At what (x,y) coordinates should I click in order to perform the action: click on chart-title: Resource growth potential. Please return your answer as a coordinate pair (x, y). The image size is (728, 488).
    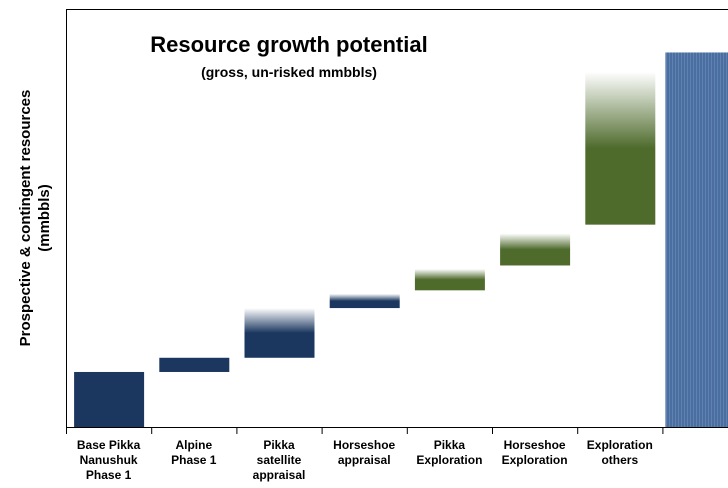
    Looking at the image, I should click on (288, 44).